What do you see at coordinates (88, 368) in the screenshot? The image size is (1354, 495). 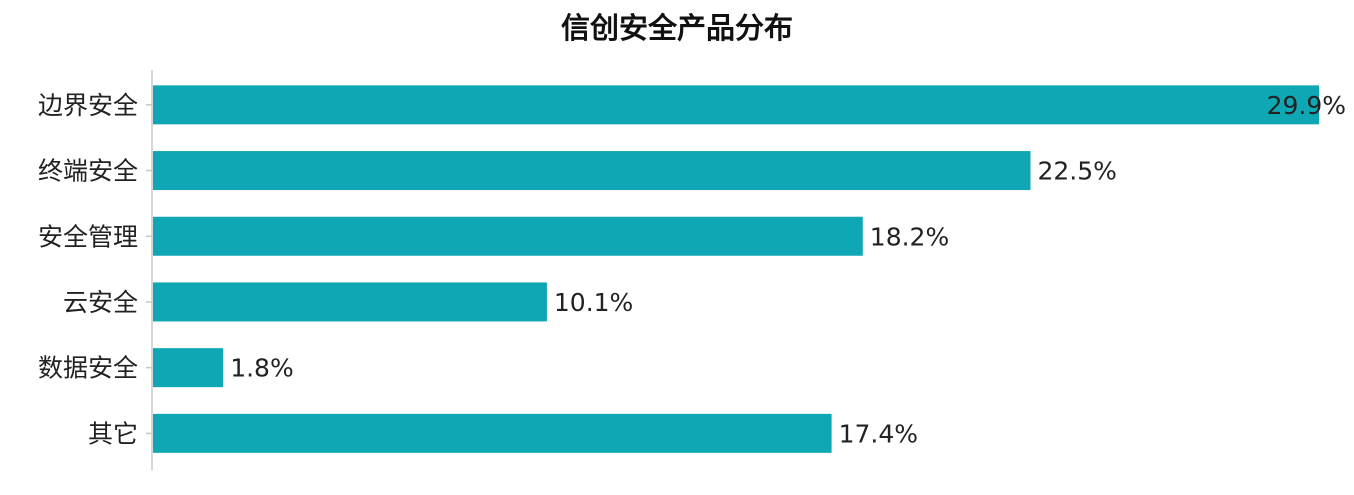 I see `category-label: 数据安全` at bounding box center [88, 368].